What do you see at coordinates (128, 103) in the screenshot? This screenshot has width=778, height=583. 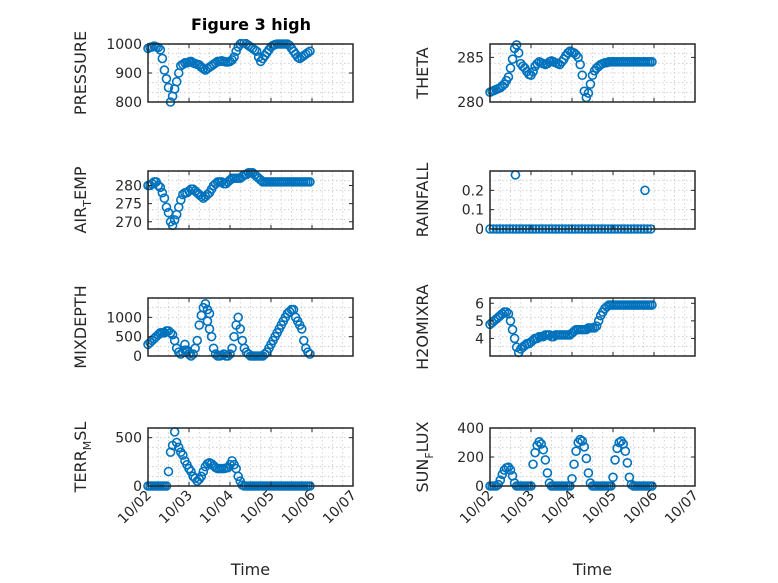 I see `y-tick-label: 800` at bounding box center [128, 103].